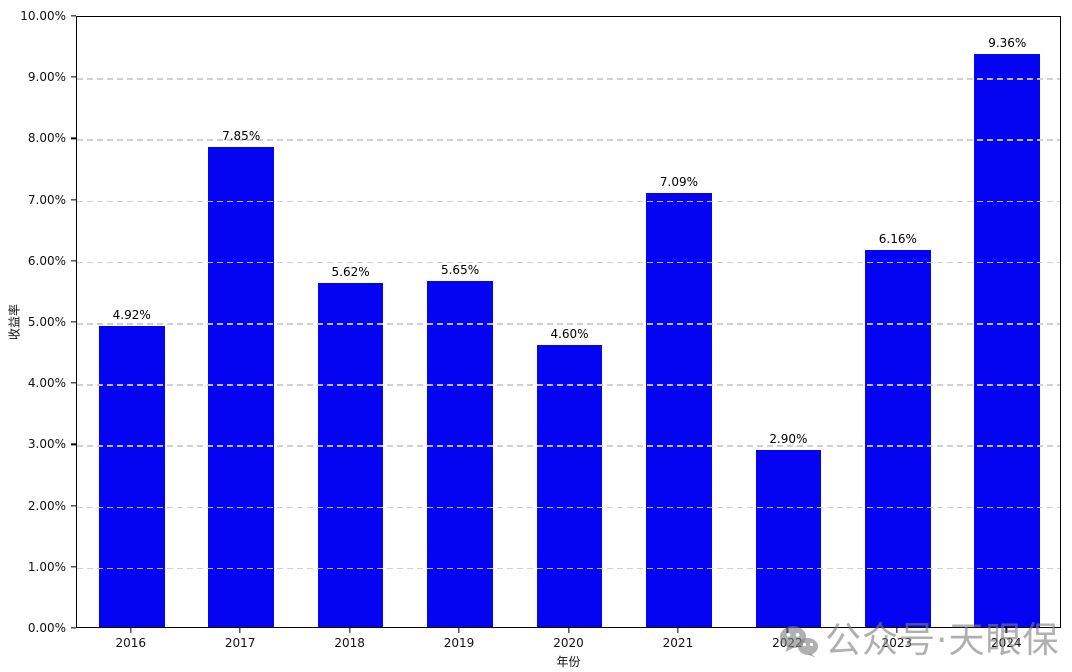 The width and height of the screenshot is (1072, 672). I want to click on y-tick-label: 3.00%, so click(46, 444).